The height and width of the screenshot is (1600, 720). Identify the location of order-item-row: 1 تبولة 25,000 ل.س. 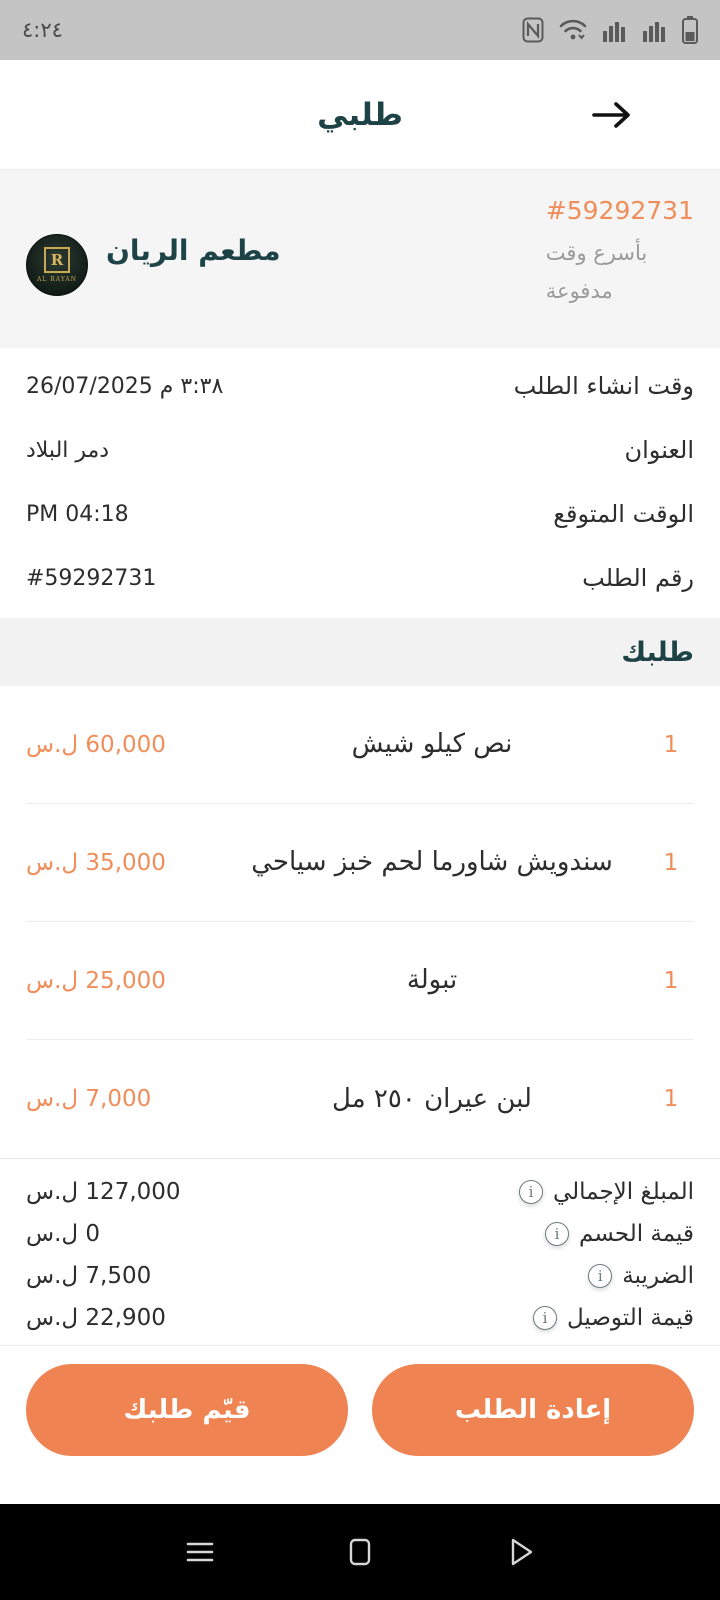
(360, 981).